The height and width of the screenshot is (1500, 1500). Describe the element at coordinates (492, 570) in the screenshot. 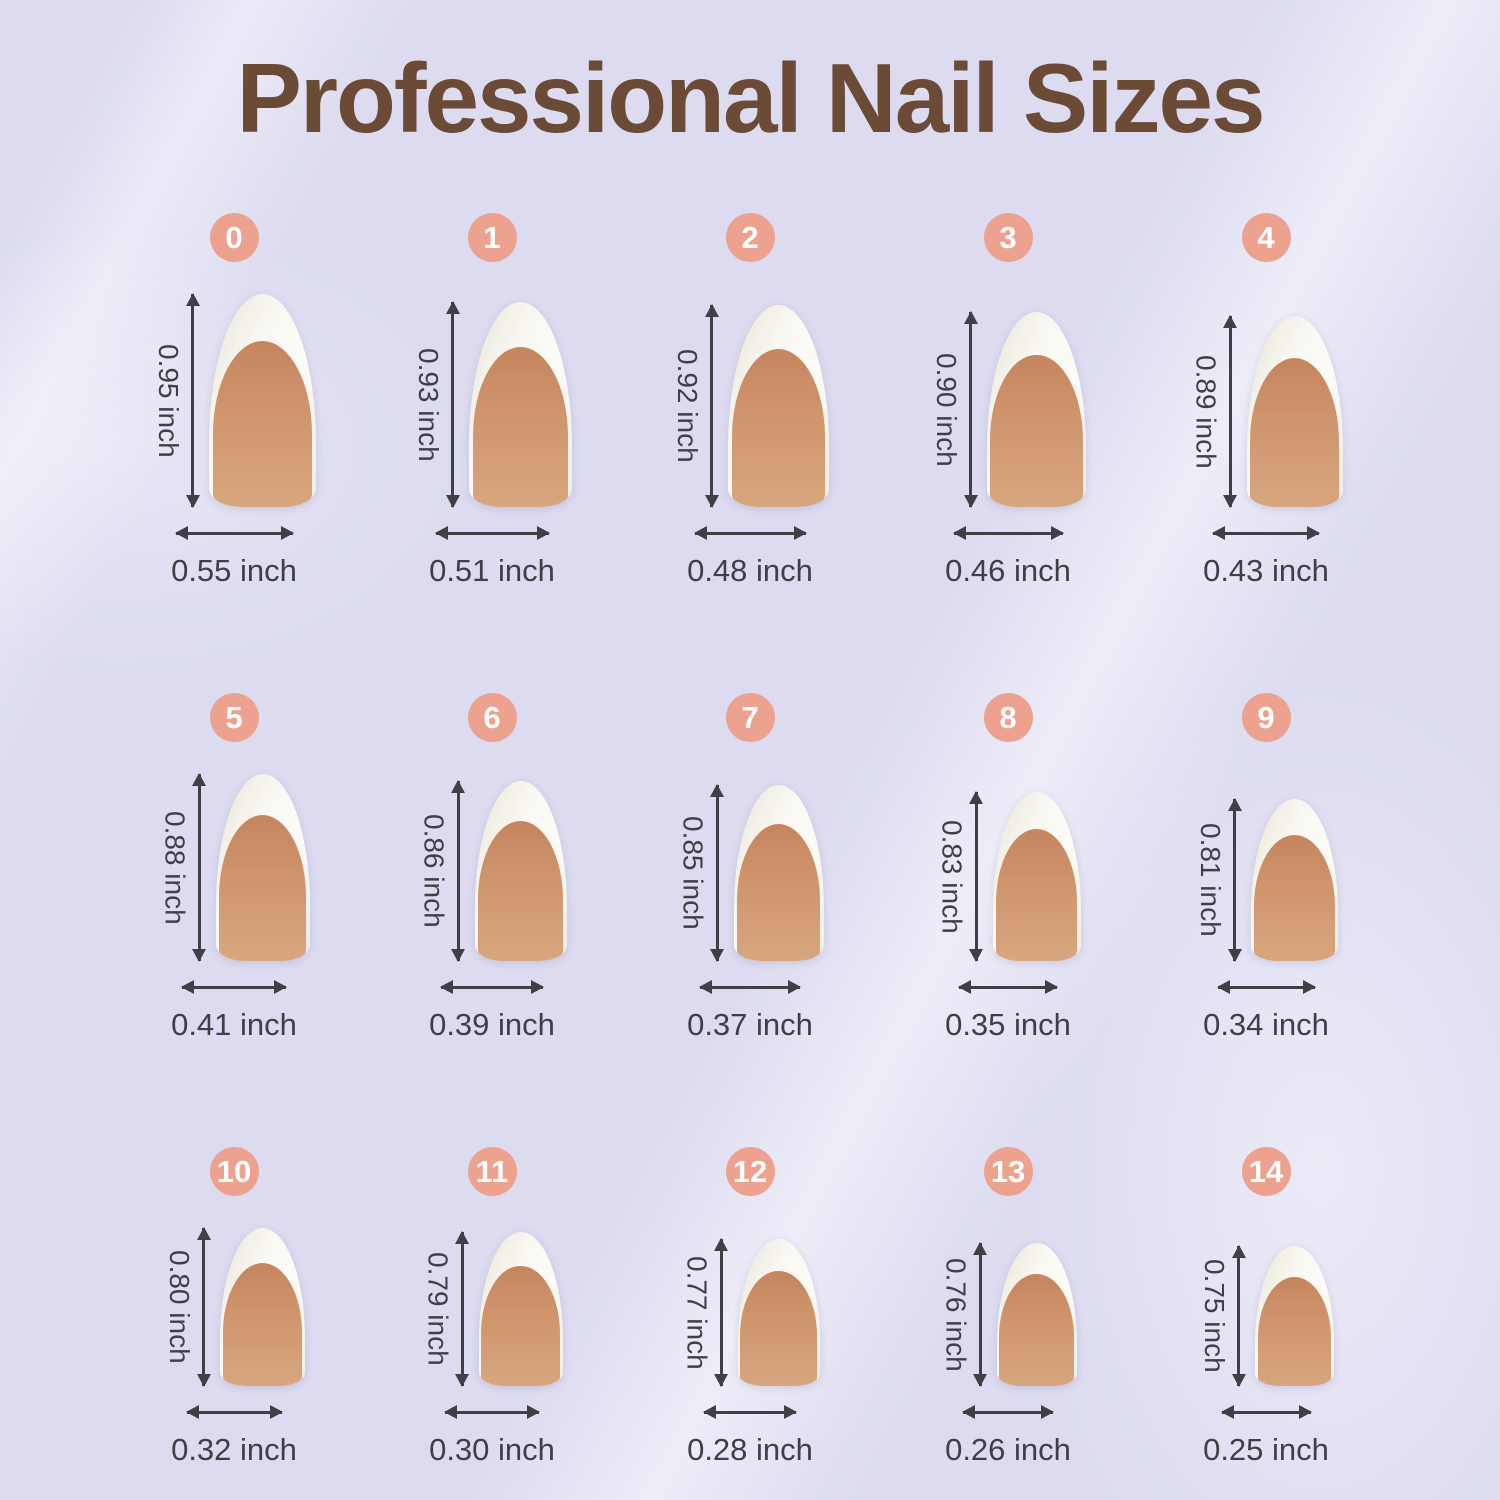

I see `width-label: 0.51 inch` at that location.